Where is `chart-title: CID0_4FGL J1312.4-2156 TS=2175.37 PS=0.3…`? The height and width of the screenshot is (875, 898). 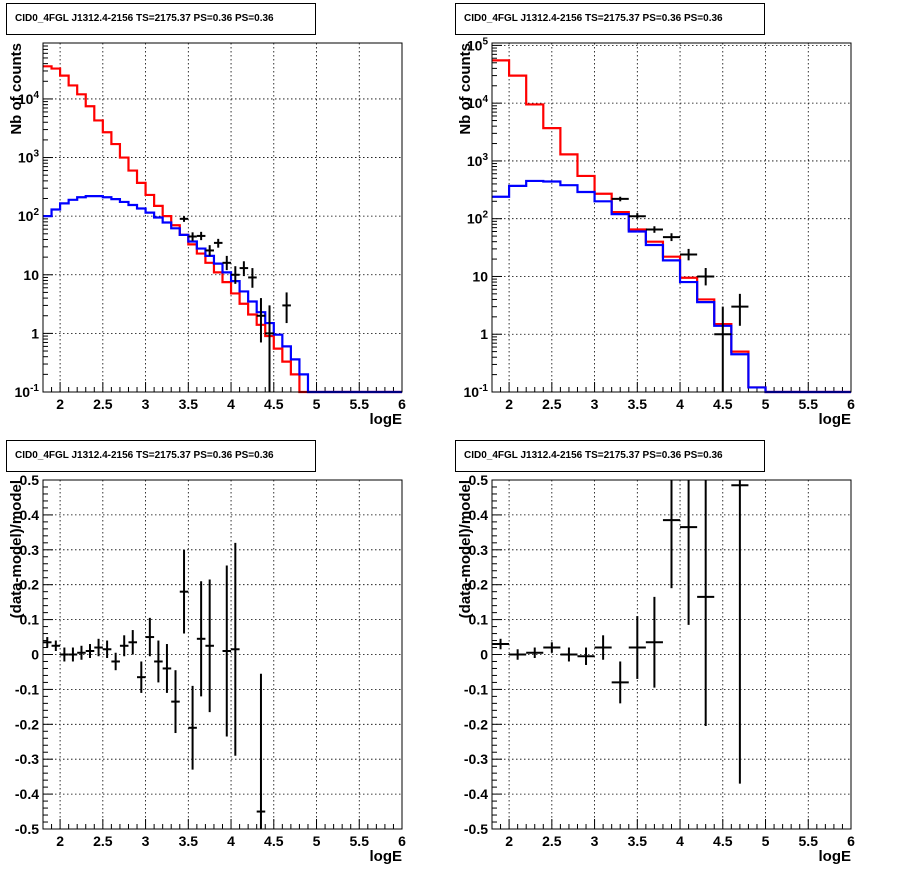
chart-title: CID0_4FGL J1312.4-2156 TS=2175.37 PS=0.3… is located at coordinates (161, 19).